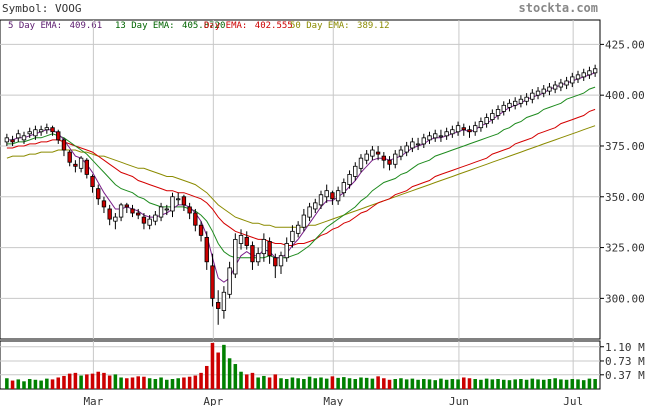 The image size is (655, 406). Describe the element at coordinates (625, 347) in the screenshot. I see `volume-tick-label: 1.10 M` at that location.